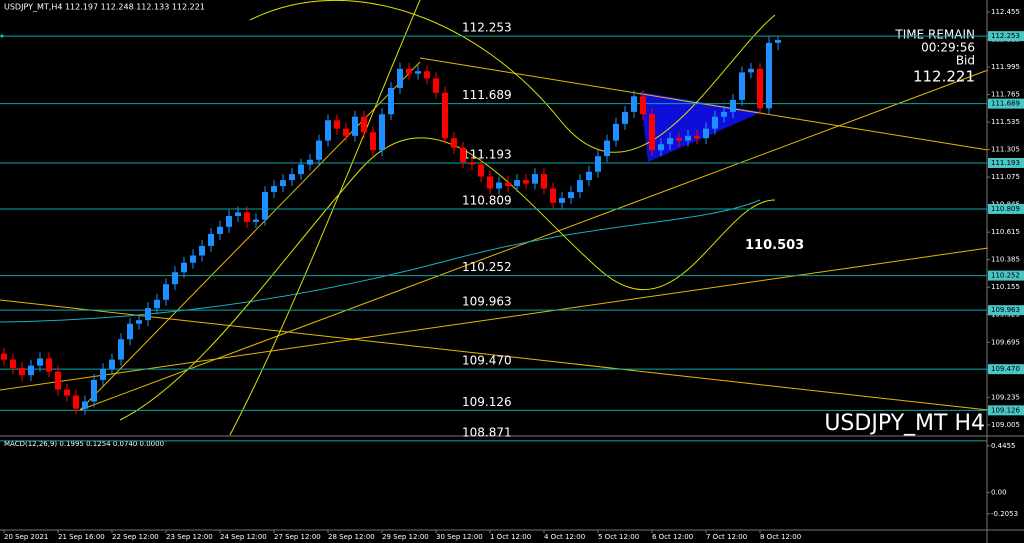 Image resolution: width=1024 pixels, height=543 pixels. I want to click on x-tick-label: 20 Sep 2021, so click(26, 537).